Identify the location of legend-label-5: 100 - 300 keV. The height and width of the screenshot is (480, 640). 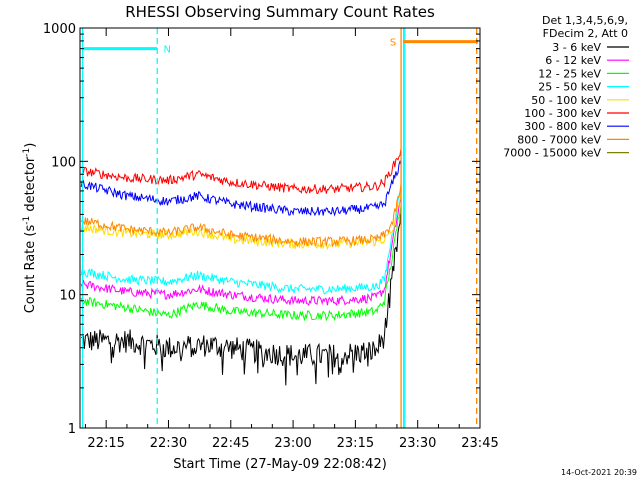
(562, 113).